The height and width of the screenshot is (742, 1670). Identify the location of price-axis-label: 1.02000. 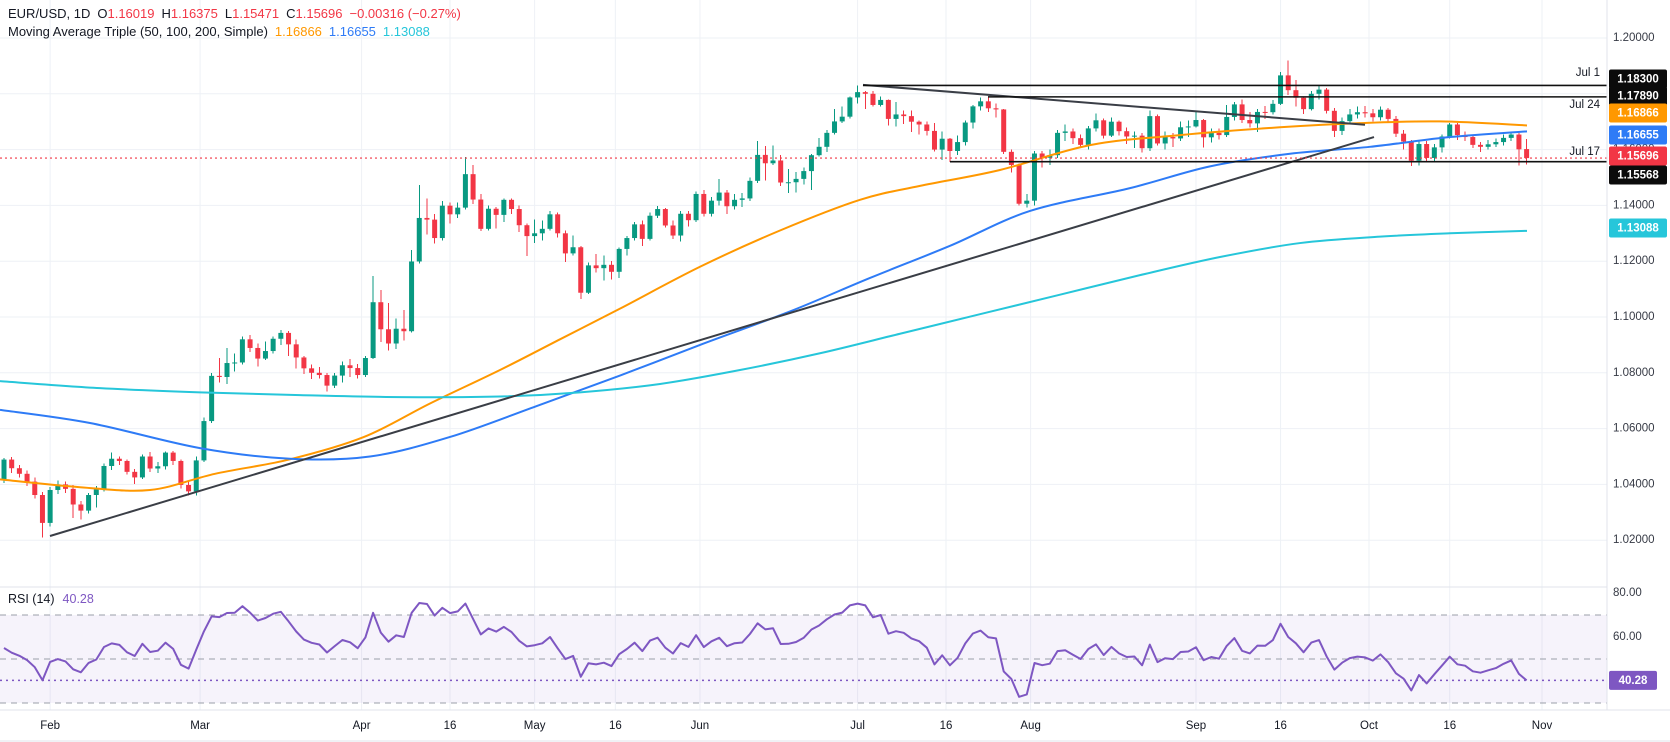
(1634, 540).